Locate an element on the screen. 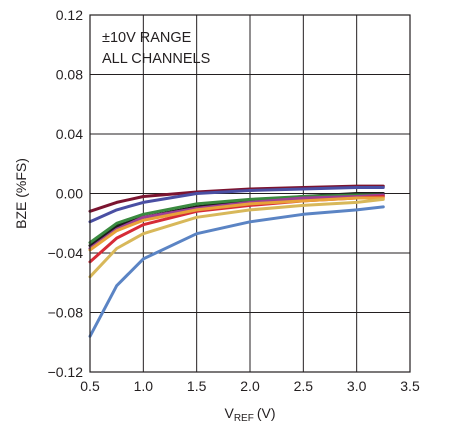  x-tick-label: 2.5 is located at coordinates (304, 386).